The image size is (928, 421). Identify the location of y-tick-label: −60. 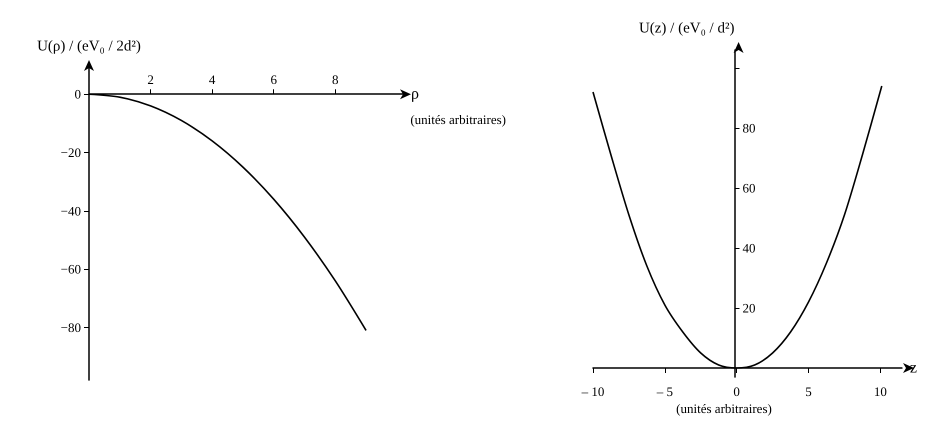
(70, 269).